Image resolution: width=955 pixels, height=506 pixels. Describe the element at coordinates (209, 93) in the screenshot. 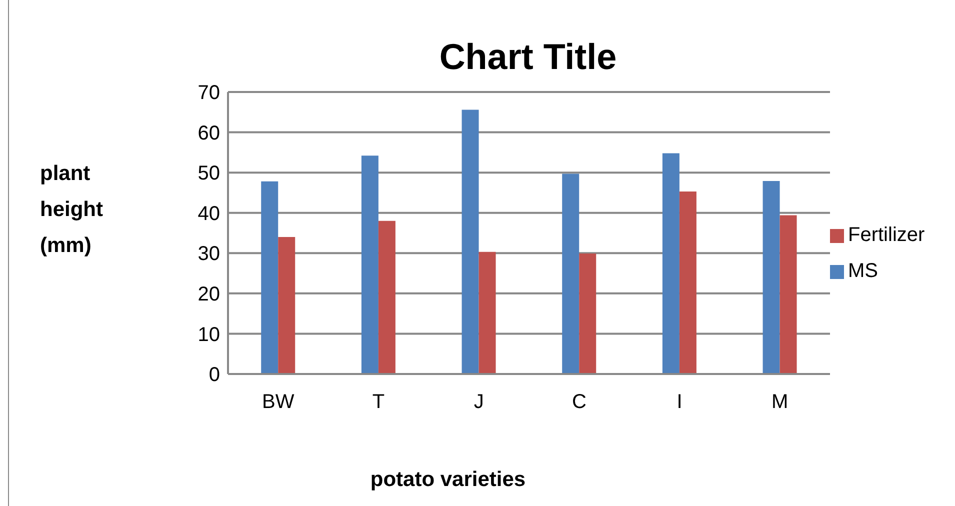

I see `y-tick-label: 70` at that location.